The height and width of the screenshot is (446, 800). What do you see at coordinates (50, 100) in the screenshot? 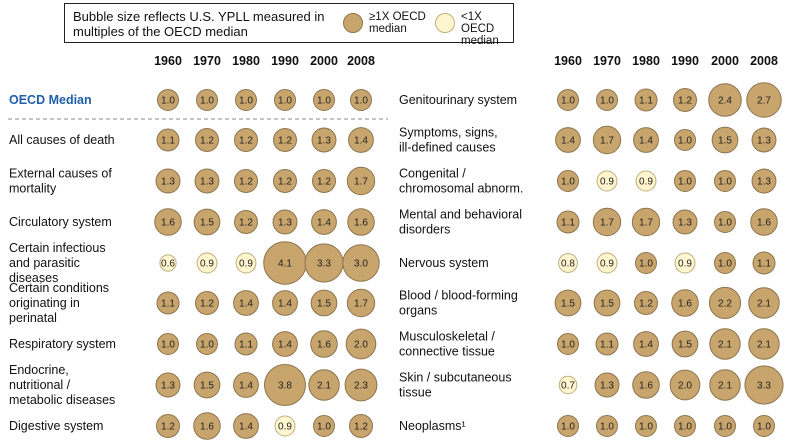
I see `row-label-left-0: OECD Median` at bounding box center [50, 100].